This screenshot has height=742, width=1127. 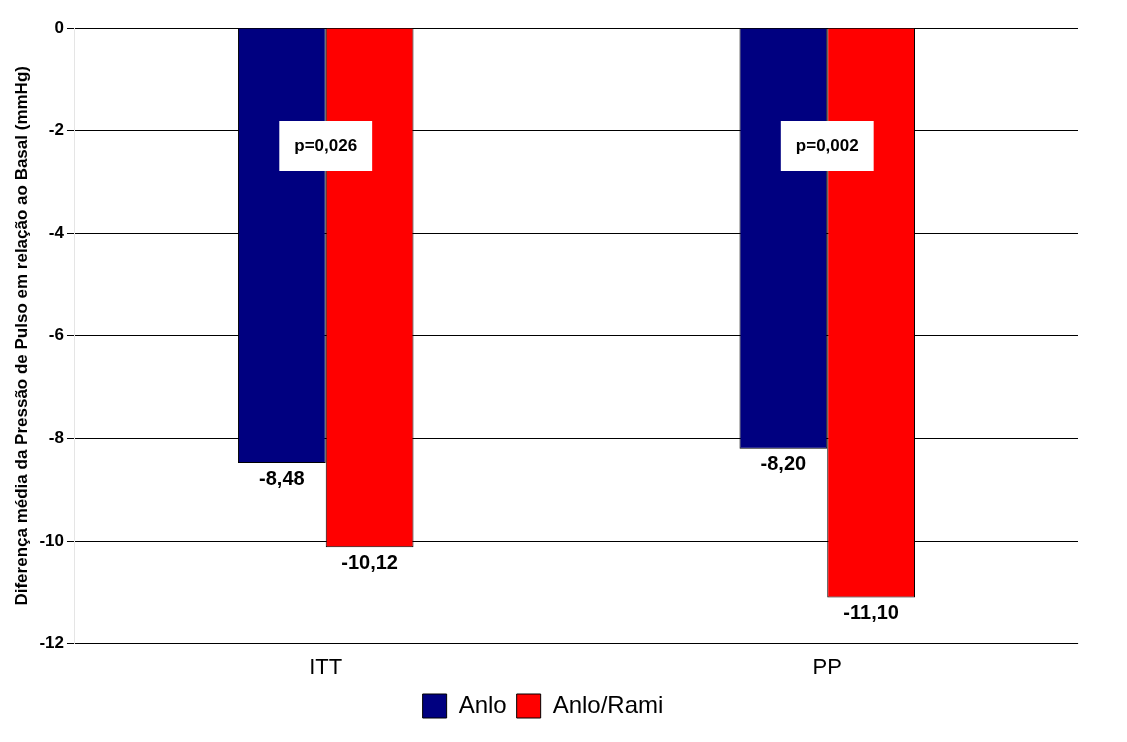 I want to click on y-tick-label: -10, so click(x=51, y=540).